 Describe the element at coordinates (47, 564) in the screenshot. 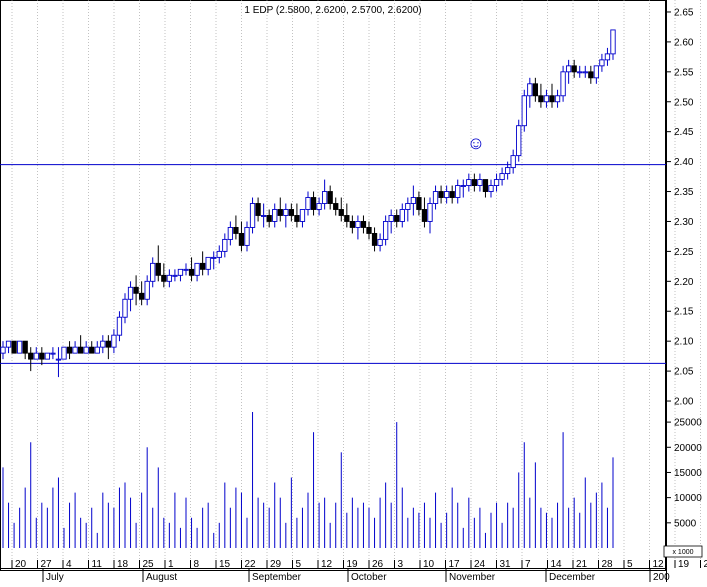

I see `date-tick-label: 27` at that location.